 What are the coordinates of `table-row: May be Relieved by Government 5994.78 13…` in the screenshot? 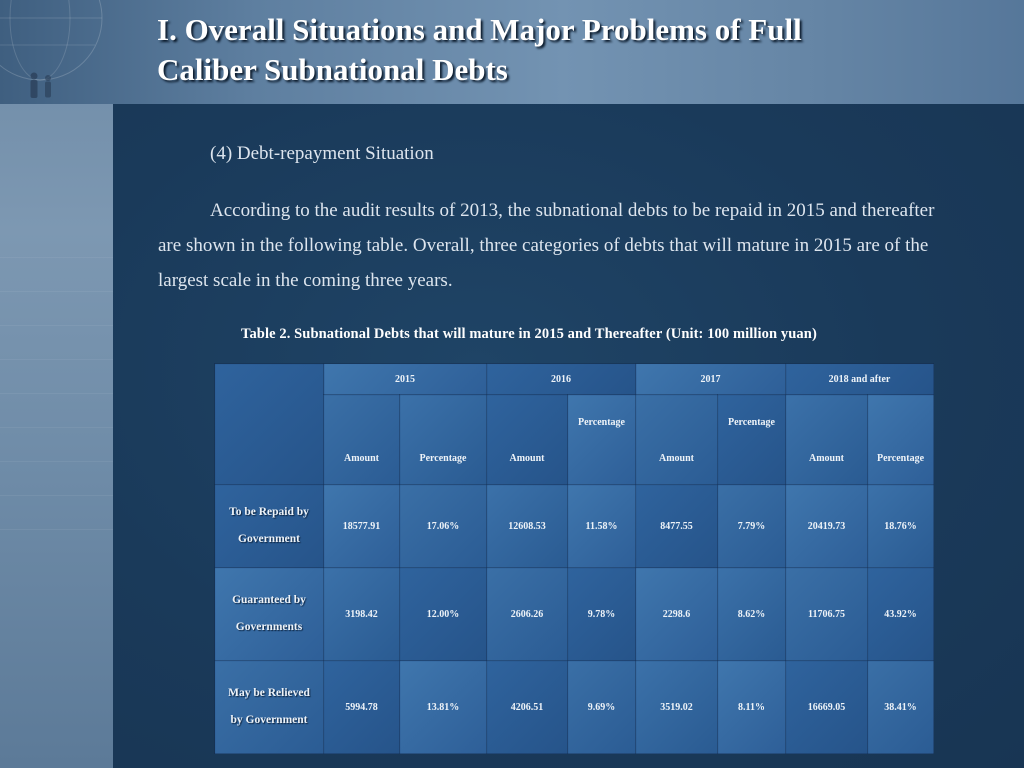 It's located at (574, 707).